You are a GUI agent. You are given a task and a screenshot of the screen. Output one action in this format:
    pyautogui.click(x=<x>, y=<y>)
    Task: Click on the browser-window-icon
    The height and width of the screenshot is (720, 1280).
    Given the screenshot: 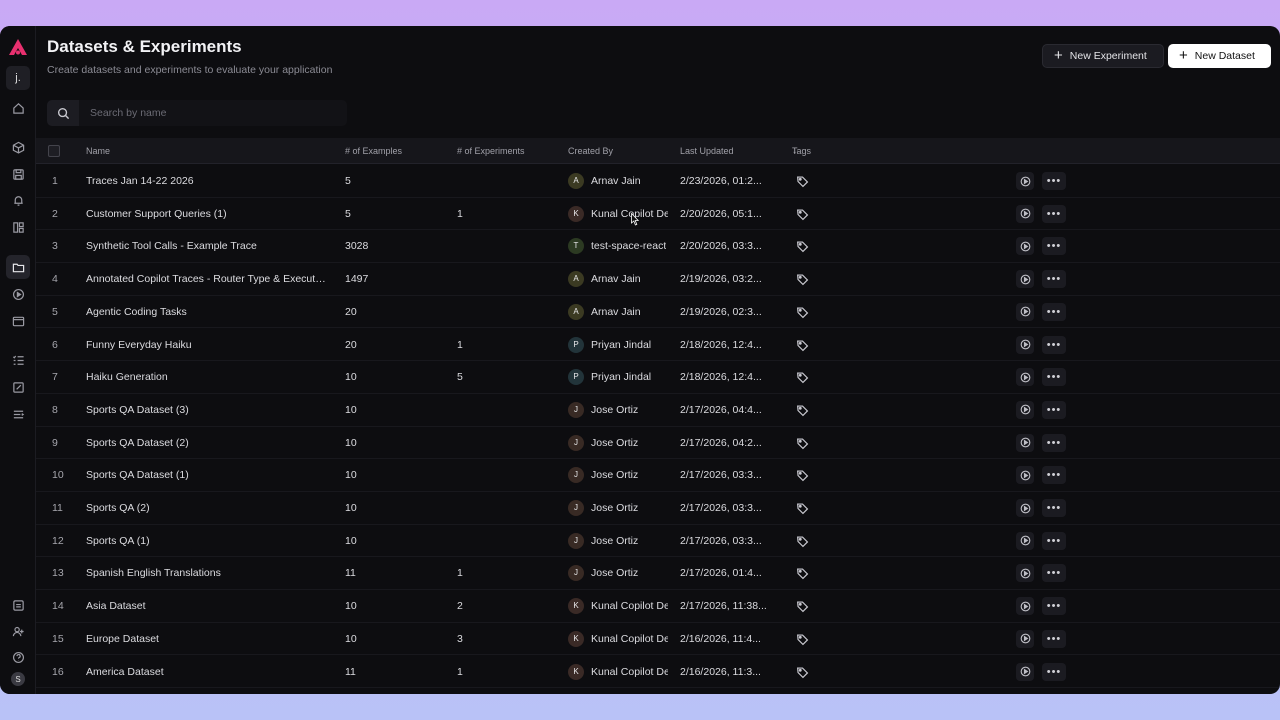 What is the action you would take?
    pyautogui.click(x=18, y=321)
    